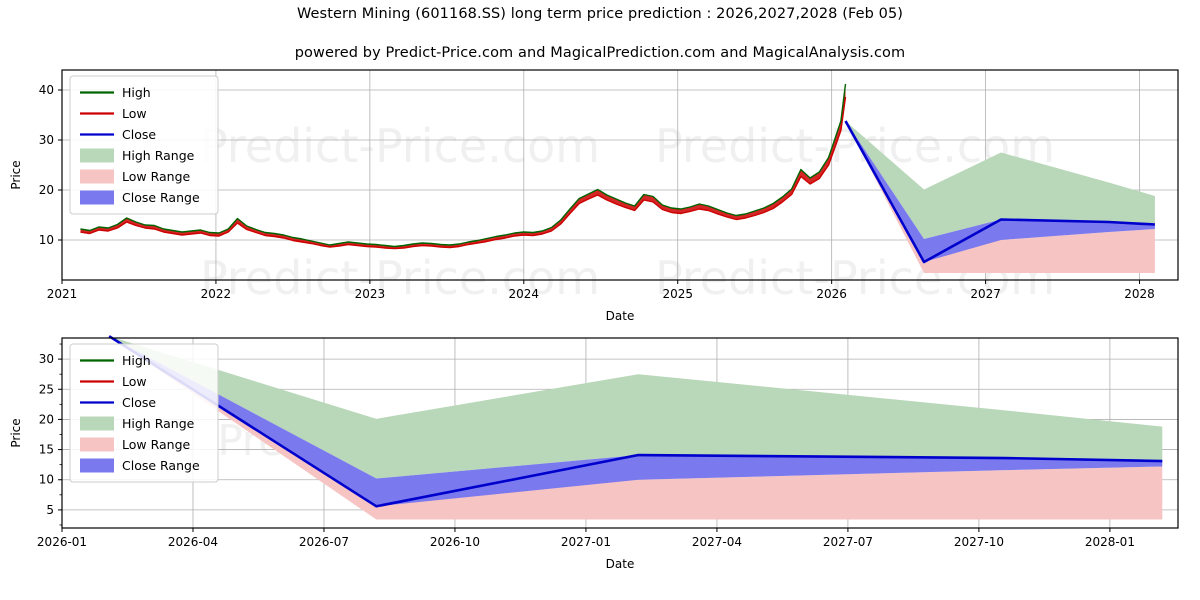  Describe the element at coordinates (193, 542) in the screenshot. I see `x-tick-label: 2026-04` at that location.